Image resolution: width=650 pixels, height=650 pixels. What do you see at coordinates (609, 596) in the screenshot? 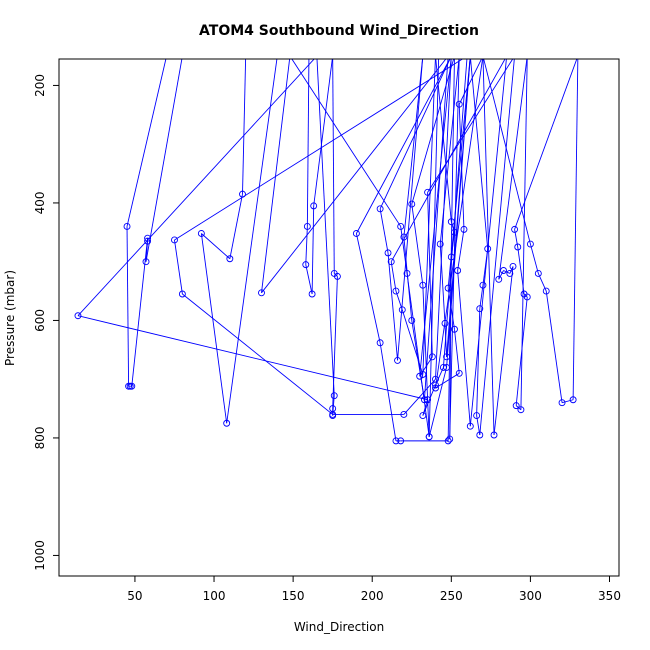
I see `x-tick-label: 350` at bounding box center [609, 596].